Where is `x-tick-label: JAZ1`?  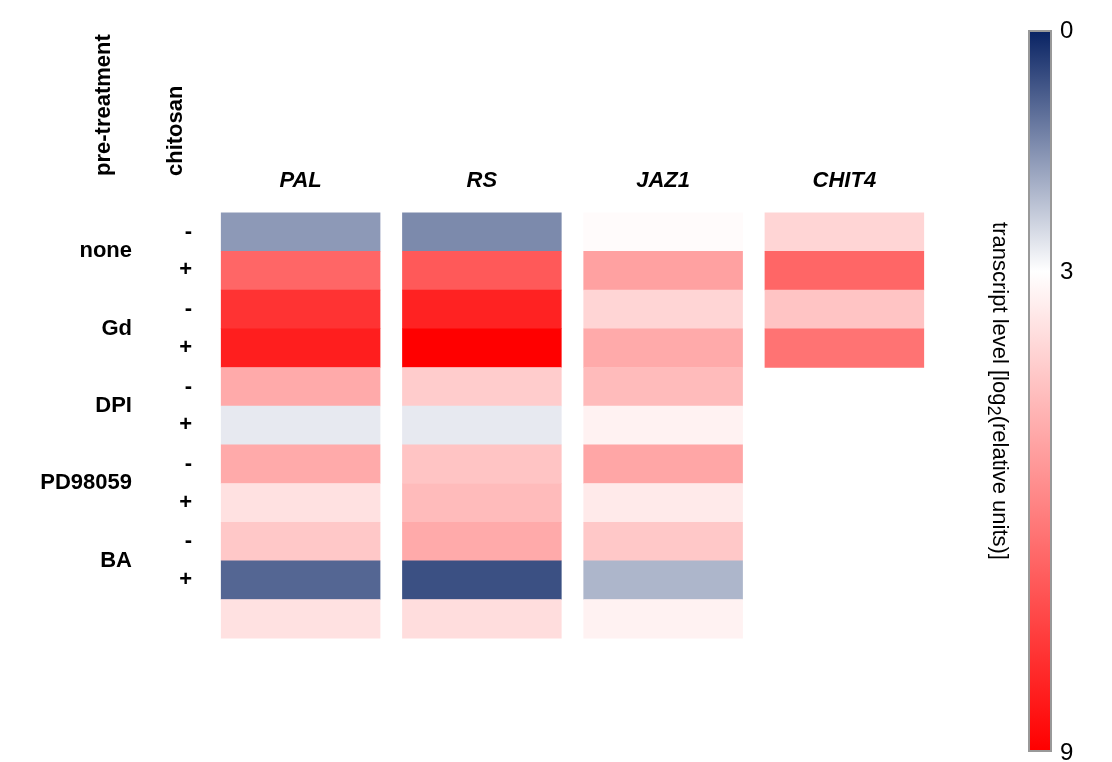 x-tick-label: JAZ1 is located at coordinates (663, 180).